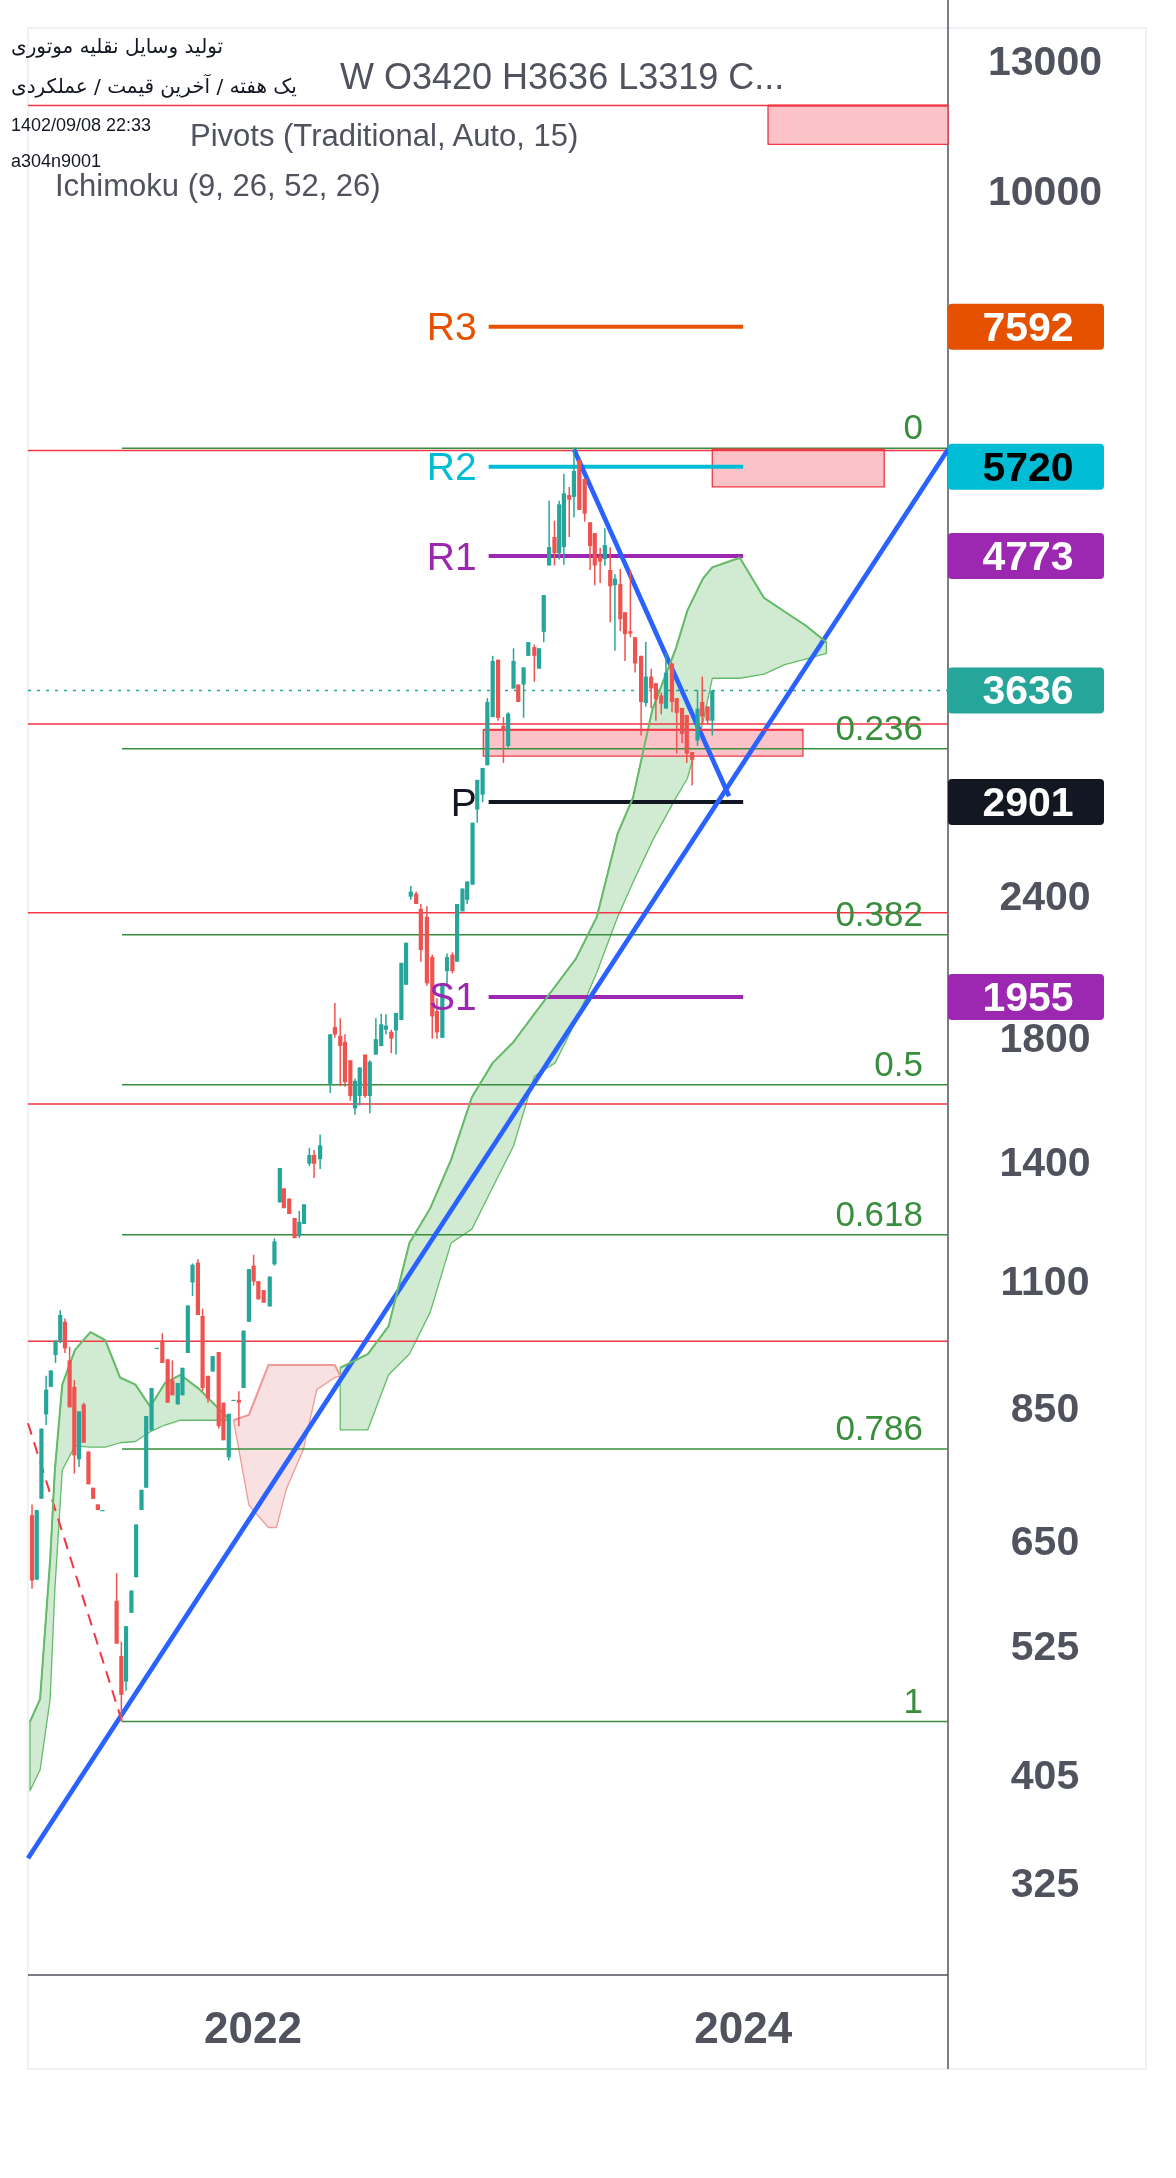  Describe the element at coordinates (451, 327) in the screenshot. I see `series-label: R3` at that location.